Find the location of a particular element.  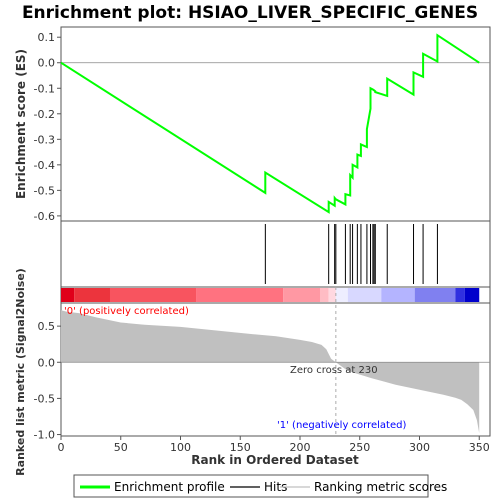

es-y-tick-label: -0.2 is located at coordinates (44, 114).